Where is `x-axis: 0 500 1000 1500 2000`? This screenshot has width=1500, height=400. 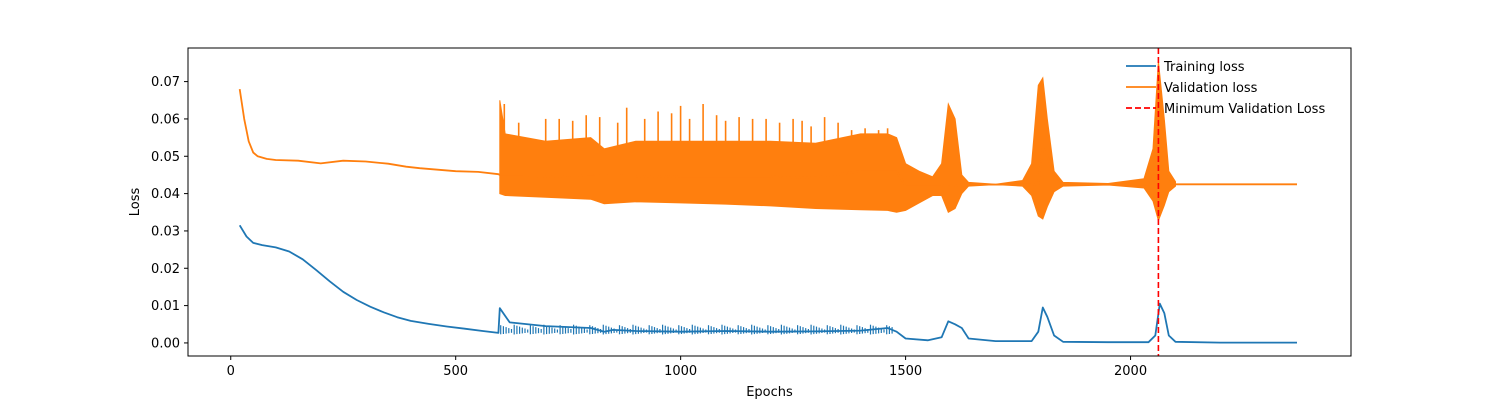
x-axis: 0 500 1000 1500 2000 is located at coordinates (687, 367).